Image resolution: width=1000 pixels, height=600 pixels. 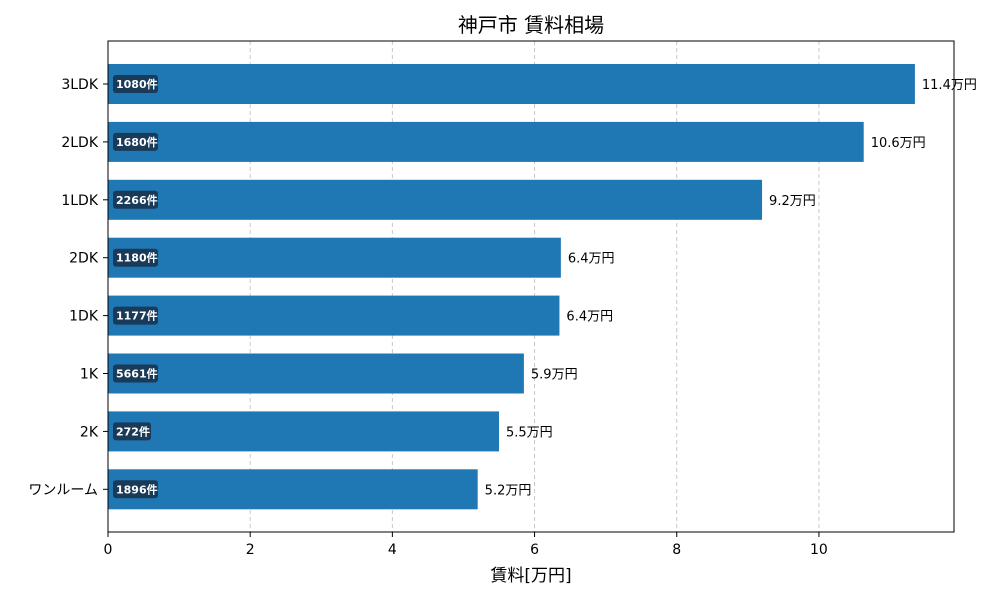 I want to click on count-label: 2266件, so click(x=137, y=200).